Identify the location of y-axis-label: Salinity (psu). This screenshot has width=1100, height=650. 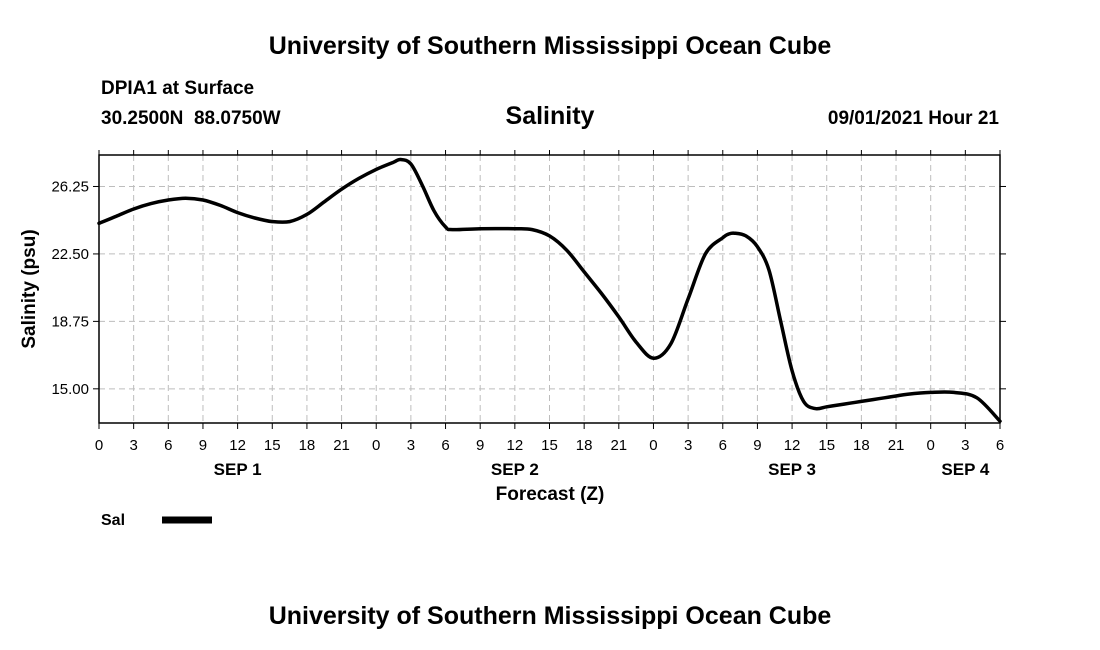
(29, 288).